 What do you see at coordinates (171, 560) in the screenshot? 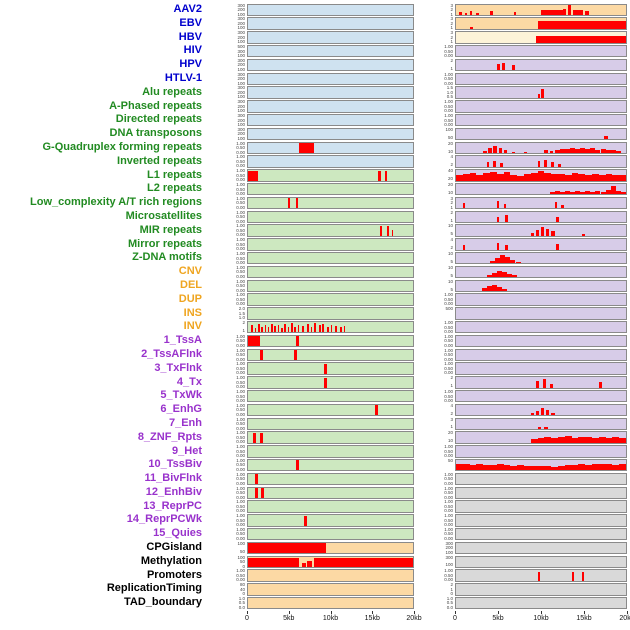
I see `track-label: Methylation` at bounding box center [171, 560].